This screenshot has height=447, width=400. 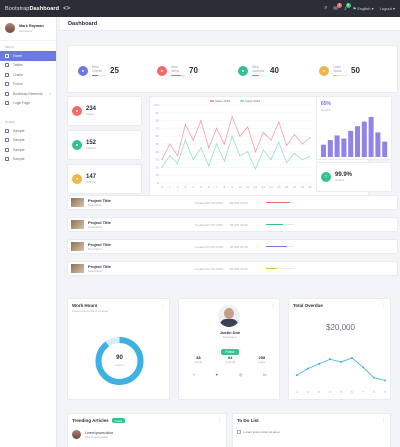 I want to click on stat-value: 40, so click(x=274, y=70).